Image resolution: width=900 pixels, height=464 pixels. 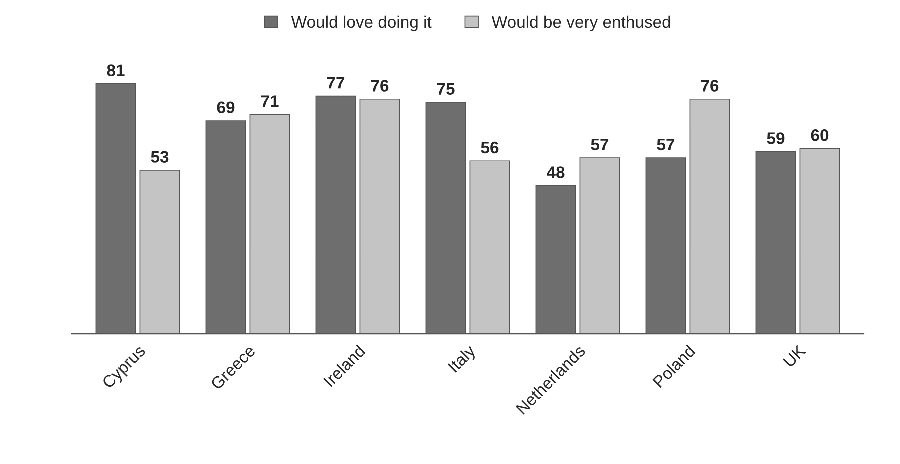 I want to click on x-tick-label: Italy, so click(x=463, y=360).